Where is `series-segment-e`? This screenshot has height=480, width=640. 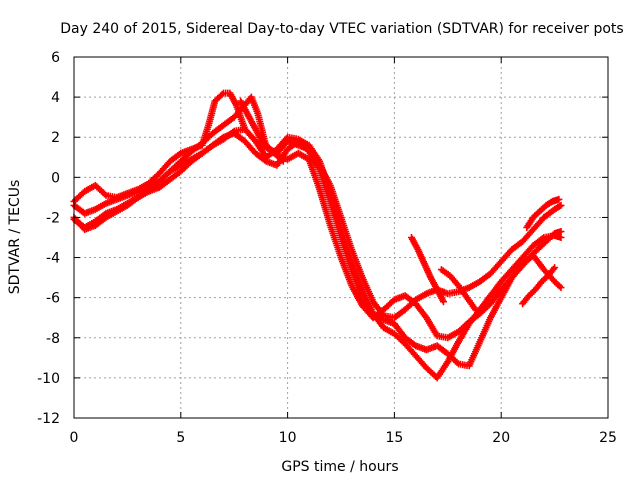
series-segment-e is located at coordinates (543, 213).